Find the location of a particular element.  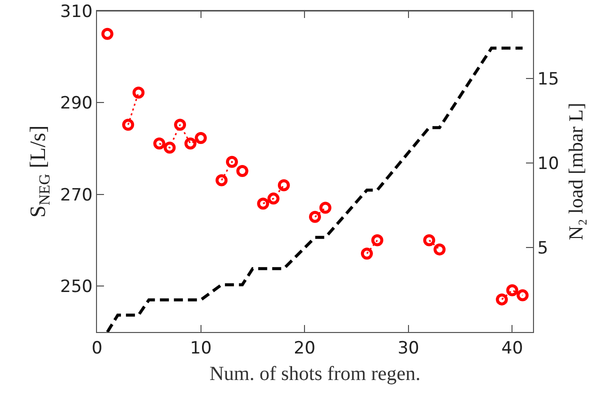

y2-tick-label: 15 is located at coordinates (548, 80).